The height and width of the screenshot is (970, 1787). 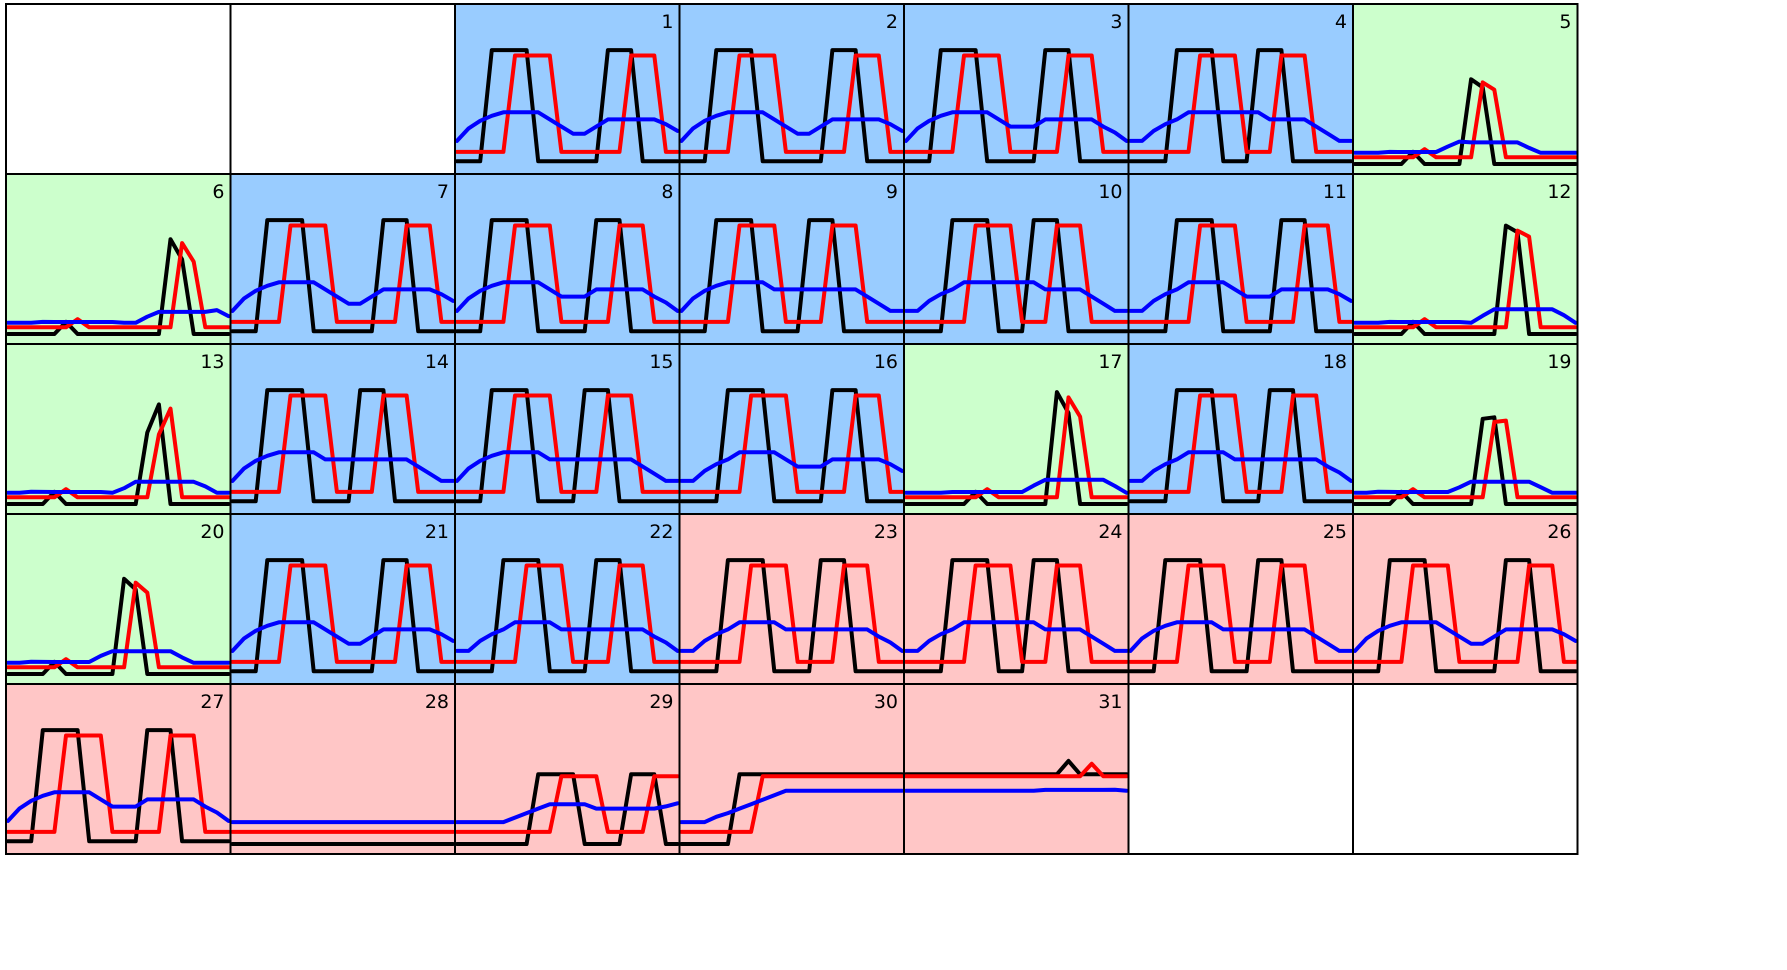 I want to click on day-cell-23: 23, so click(x=791, y=599).